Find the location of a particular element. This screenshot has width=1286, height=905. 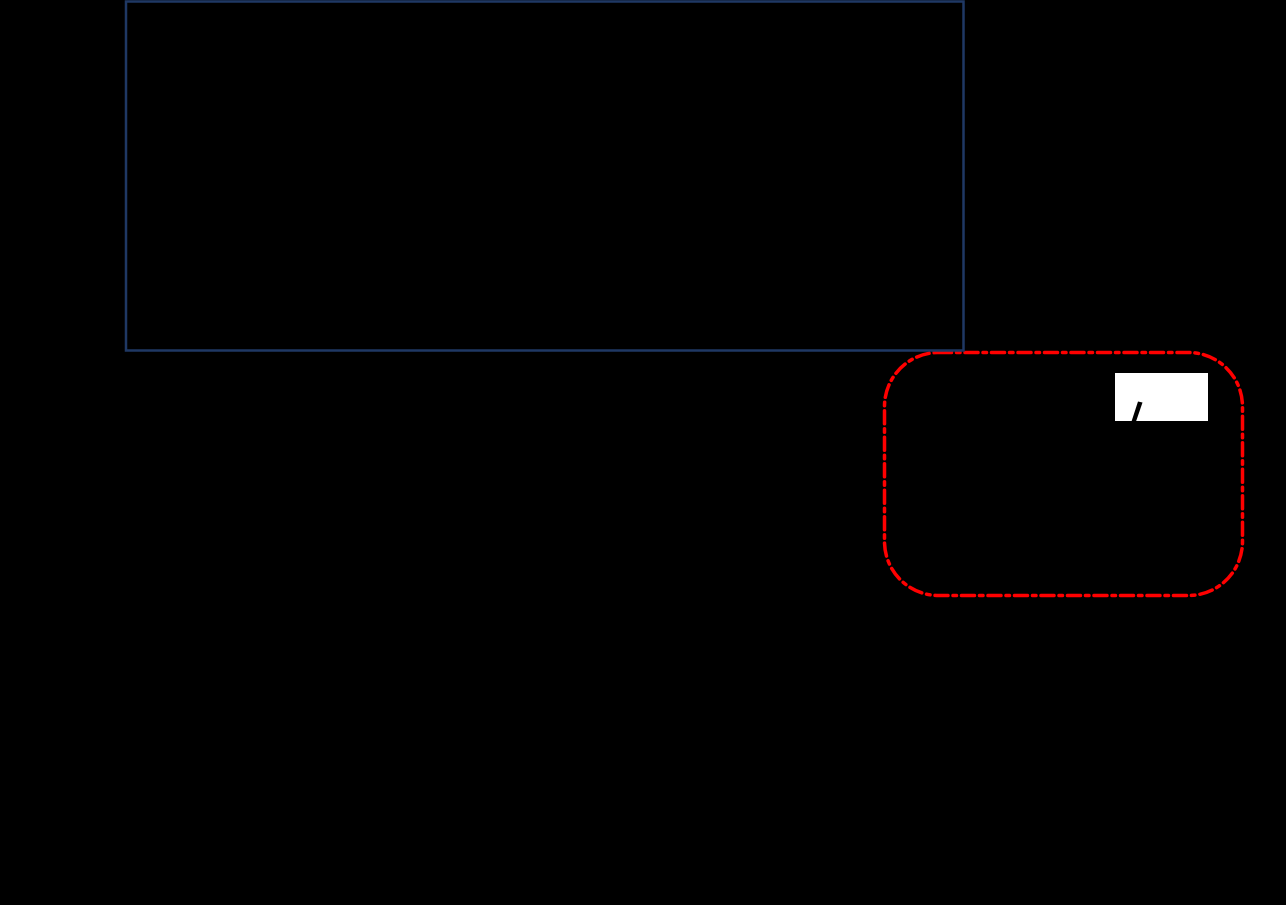

white-note is located at coordinates (1161, 397).